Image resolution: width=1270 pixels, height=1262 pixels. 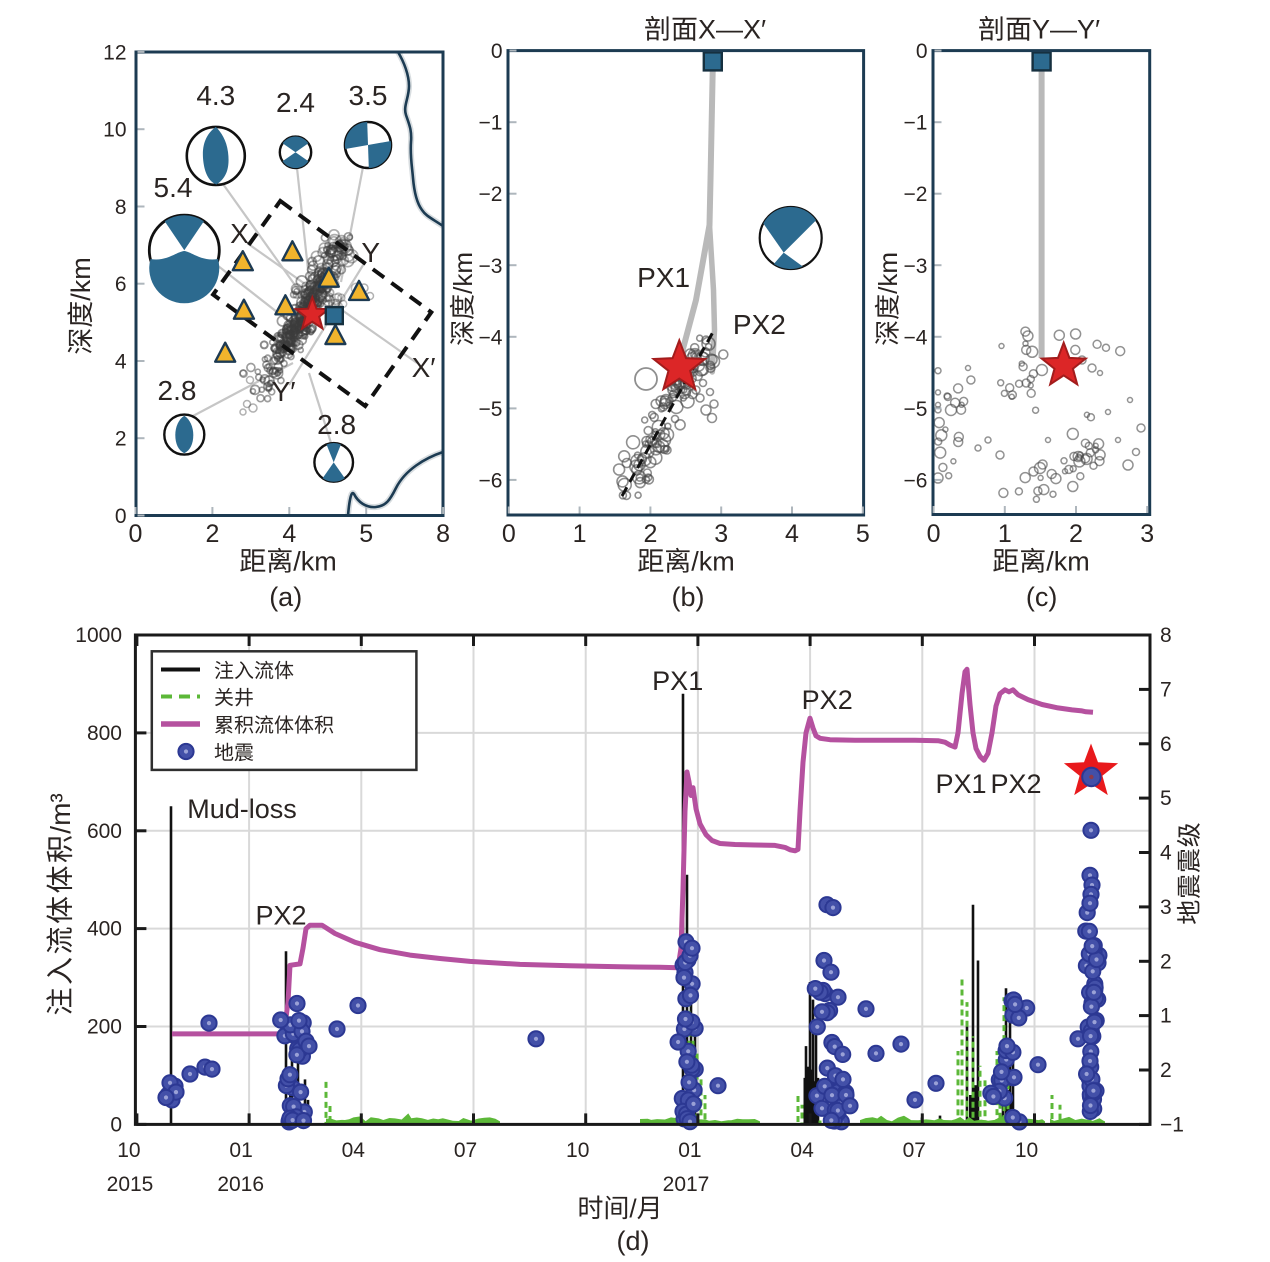 What do you see at coordinates (215, 95) in the screenshot?
I see `svg-text: 4.3` at bounding box center [215, 95].